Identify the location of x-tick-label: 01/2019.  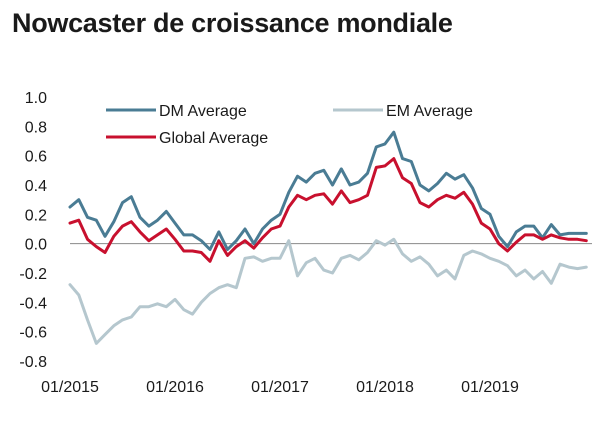
(490, 387).